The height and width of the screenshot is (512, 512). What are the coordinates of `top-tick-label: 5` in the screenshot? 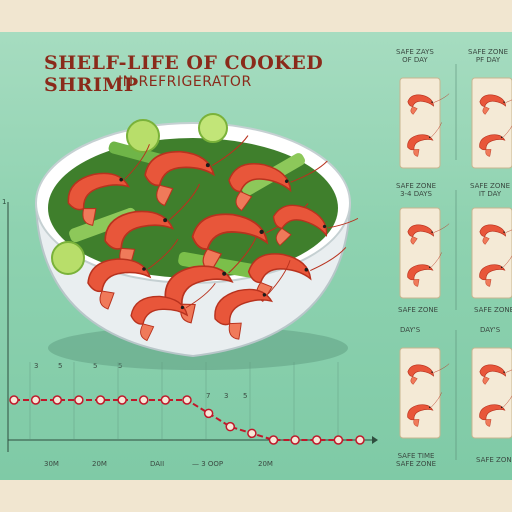 It's located at (95, 366).